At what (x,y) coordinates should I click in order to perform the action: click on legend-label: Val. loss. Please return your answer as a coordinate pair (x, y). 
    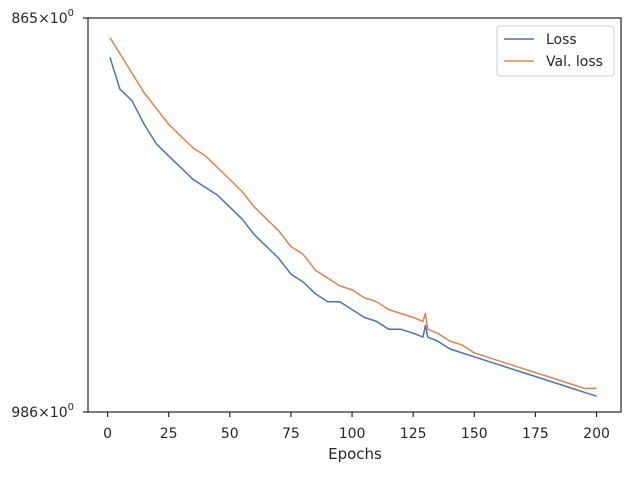
    Looking at the image, I should click on (574, 62).